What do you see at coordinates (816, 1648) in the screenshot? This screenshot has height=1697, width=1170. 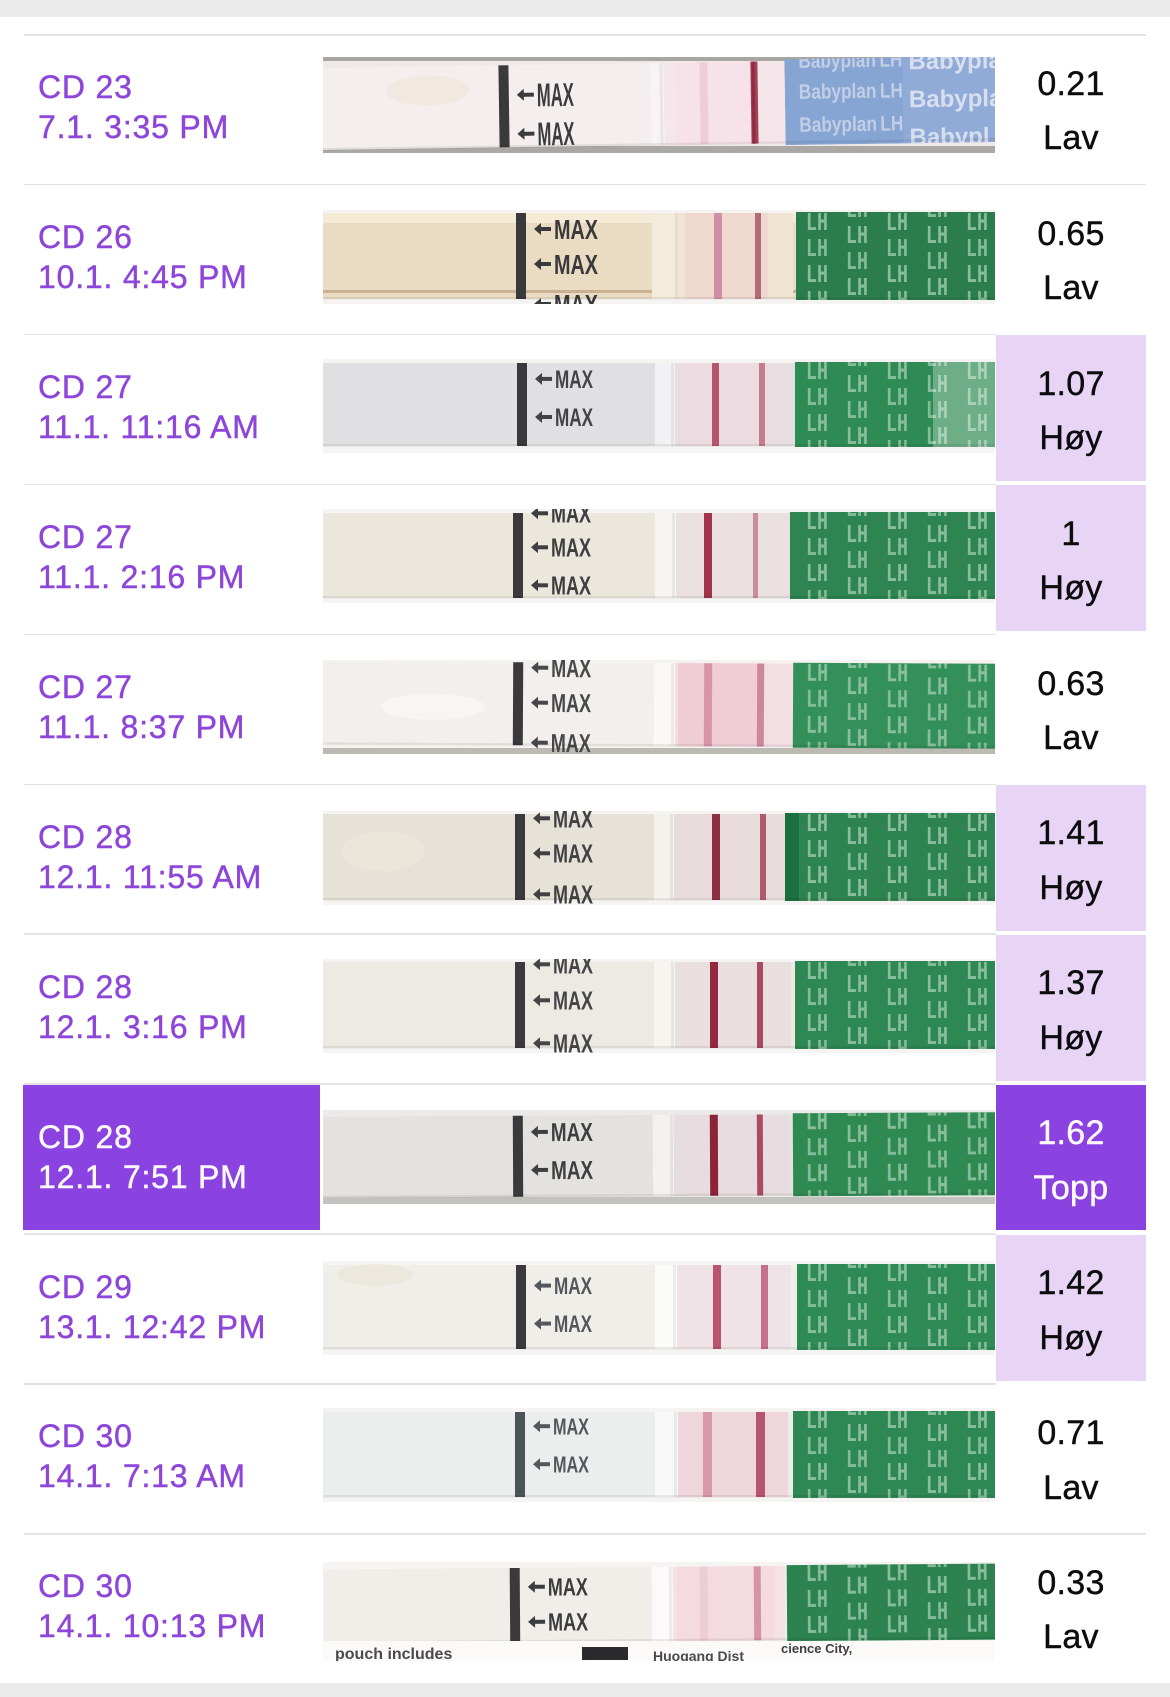 I see `svg-text: cience City,` at bounding box center [816, 1648].